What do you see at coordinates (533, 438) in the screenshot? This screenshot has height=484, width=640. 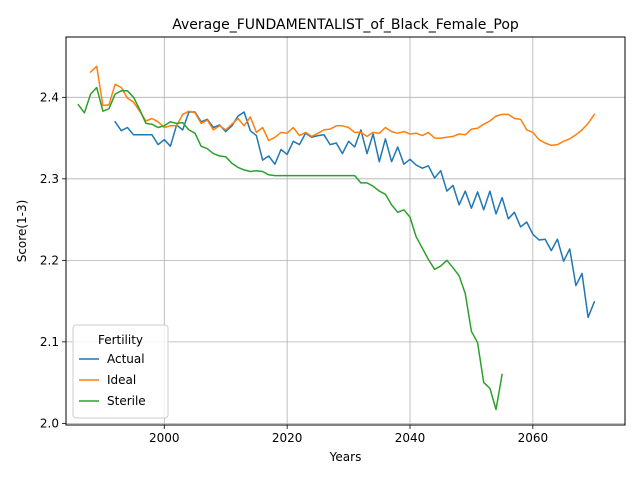 I see `x-tick-label: 2060` at bounding box center [533, 438].